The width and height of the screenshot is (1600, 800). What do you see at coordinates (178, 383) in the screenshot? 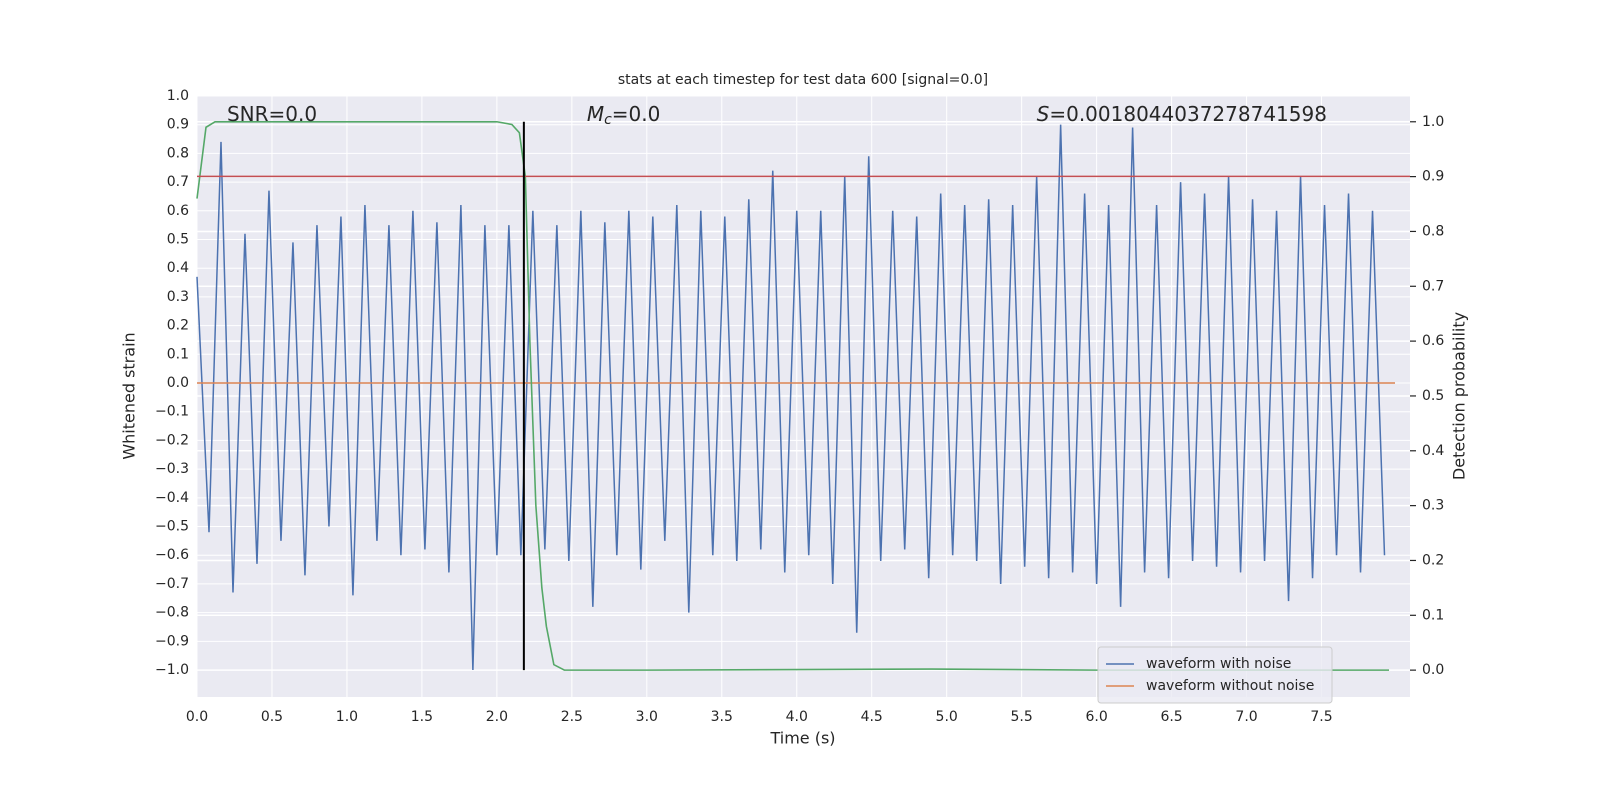
I see `y-tick-label: 0.0` at bounding box center [178, 383].